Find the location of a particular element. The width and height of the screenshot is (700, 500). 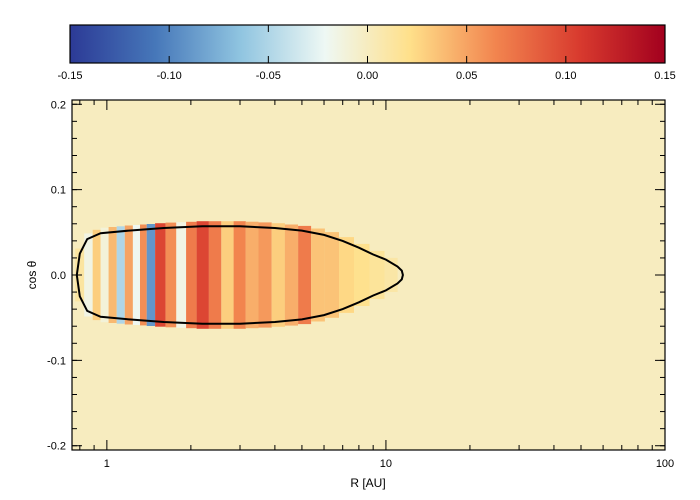

y-tick-label: 0.1 is located at coordinates (58, 191).